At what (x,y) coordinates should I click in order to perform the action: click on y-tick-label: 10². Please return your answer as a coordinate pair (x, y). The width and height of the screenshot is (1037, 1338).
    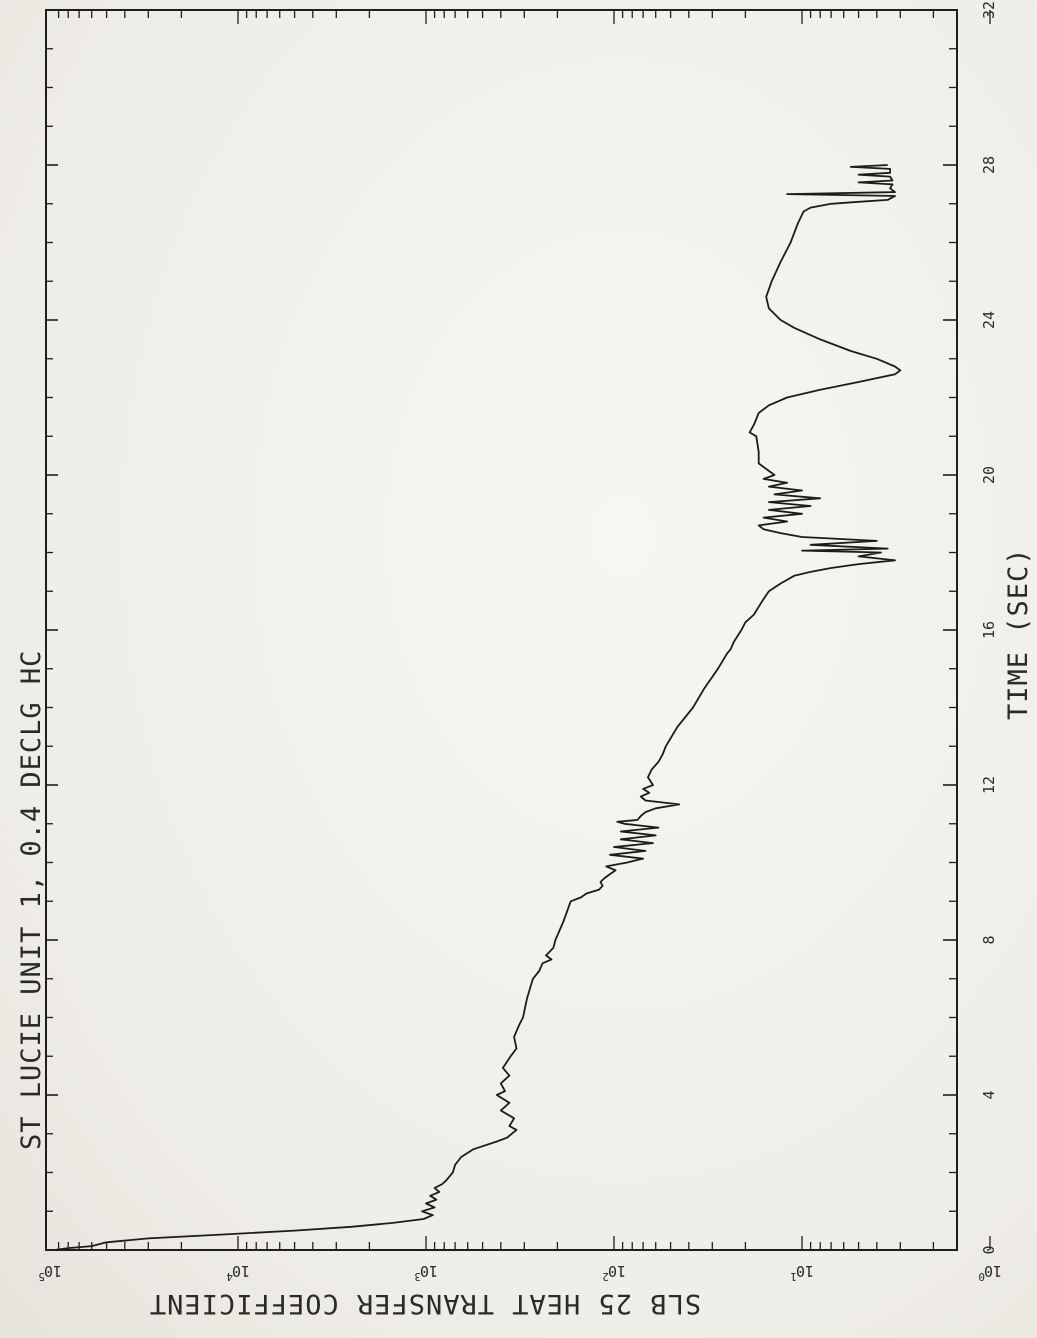
    Looking at the image, I should click on (614, 1272).